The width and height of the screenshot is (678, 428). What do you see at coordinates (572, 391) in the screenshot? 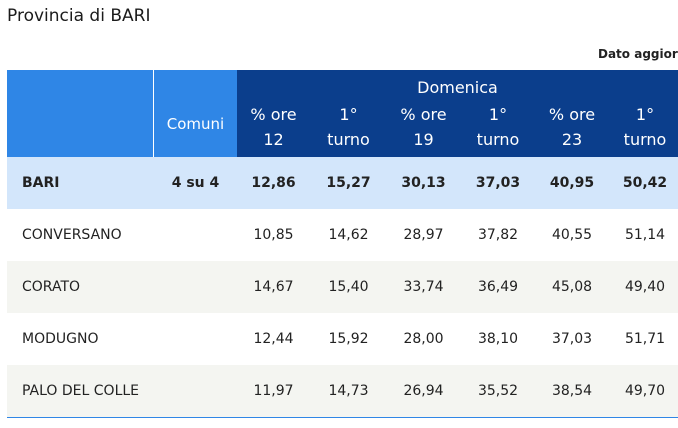
I see `row-value: 38,54` at bounding box center [572, 391].